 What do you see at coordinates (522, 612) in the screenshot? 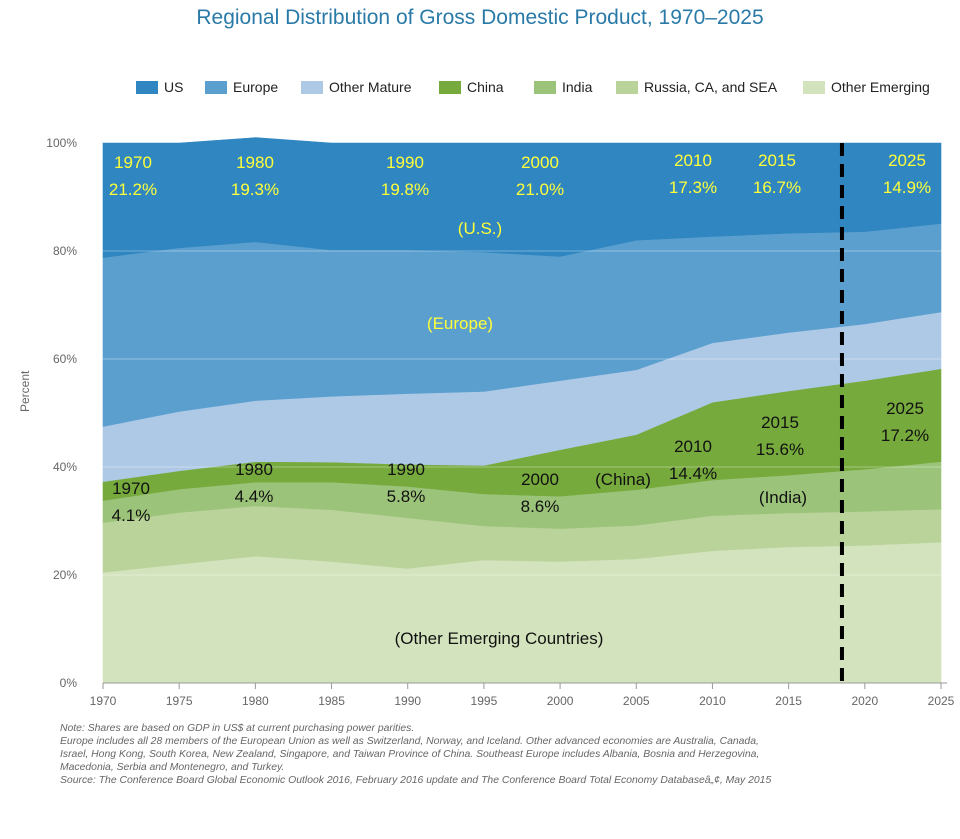
I see `area-other-emerging` at bounding box center [522, 612].